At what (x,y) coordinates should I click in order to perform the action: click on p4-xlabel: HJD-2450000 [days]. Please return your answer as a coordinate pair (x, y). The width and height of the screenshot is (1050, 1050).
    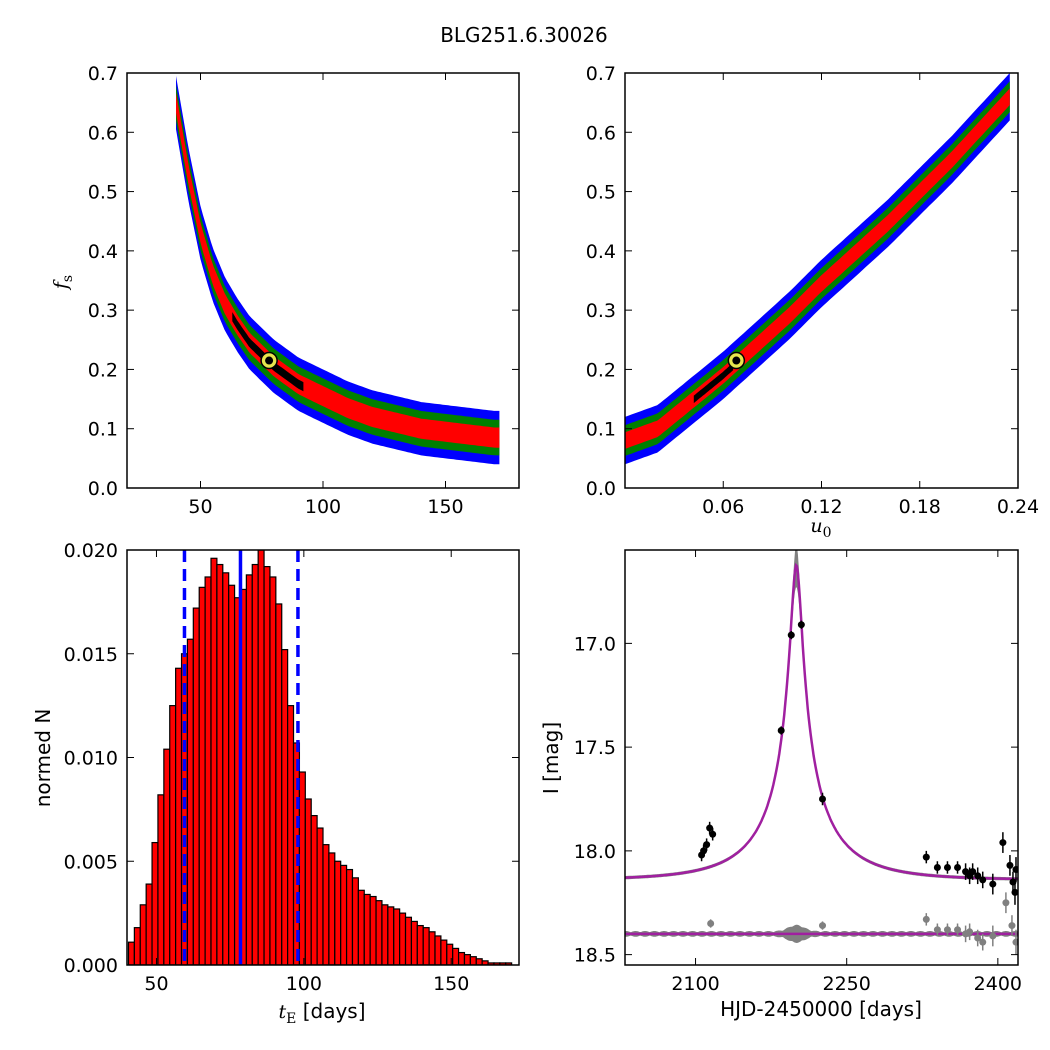
    Looking at the image, I should click on (821, 1009).